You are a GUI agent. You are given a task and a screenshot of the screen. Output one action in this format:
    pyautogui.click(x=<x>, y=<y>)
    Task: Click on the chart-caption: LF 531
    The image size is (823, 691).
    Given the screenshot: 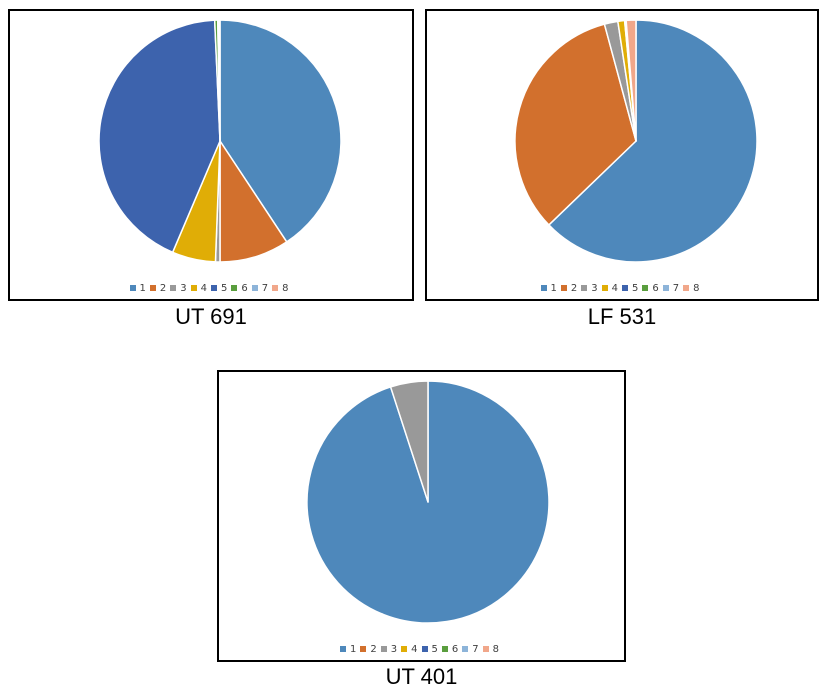 What is the action you would take?
    pyautogui.click(x=622, y=316)
    